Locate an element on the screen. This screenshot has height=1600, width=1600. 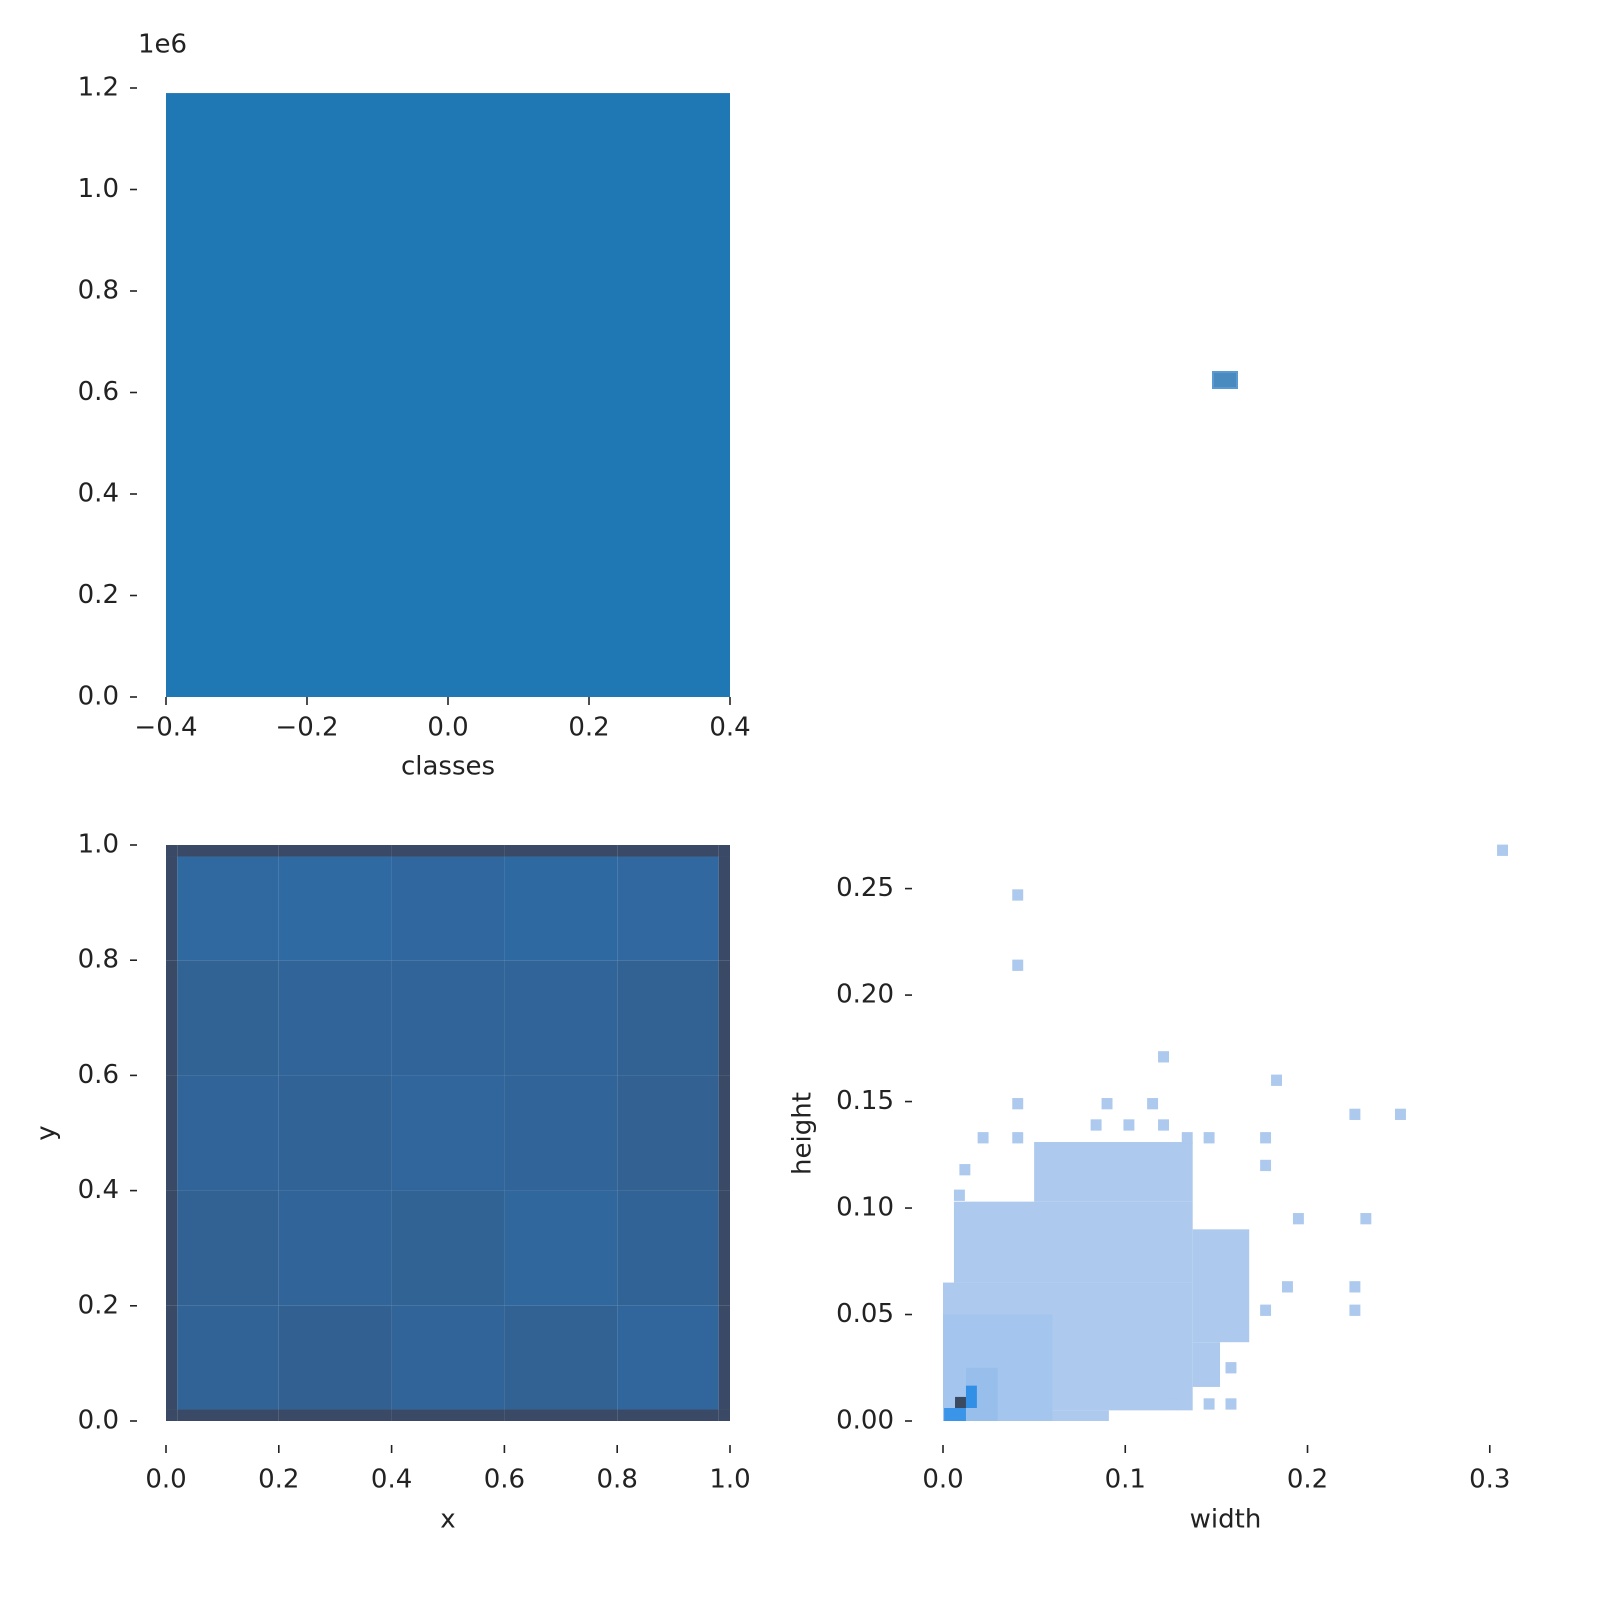
y-tick-label: 0.0 is located at coordinates (98, 697).